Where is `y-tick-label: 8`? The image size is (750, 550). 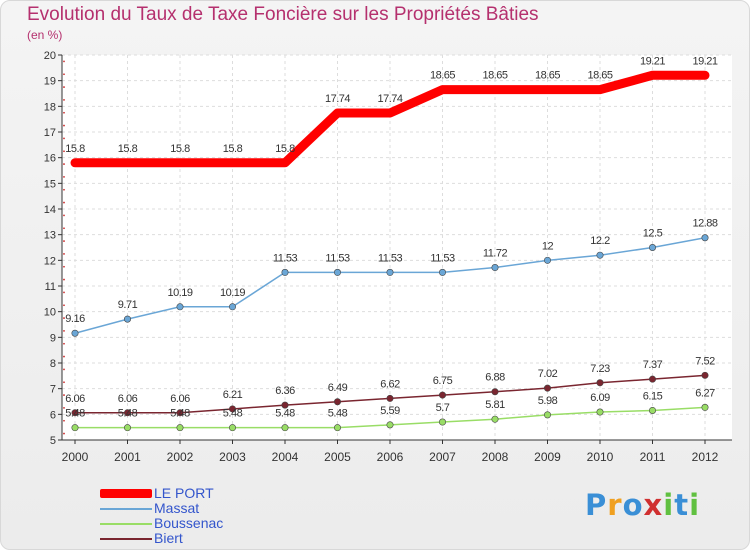
y-tick-label: 8 is located at coordinates (53, 364).